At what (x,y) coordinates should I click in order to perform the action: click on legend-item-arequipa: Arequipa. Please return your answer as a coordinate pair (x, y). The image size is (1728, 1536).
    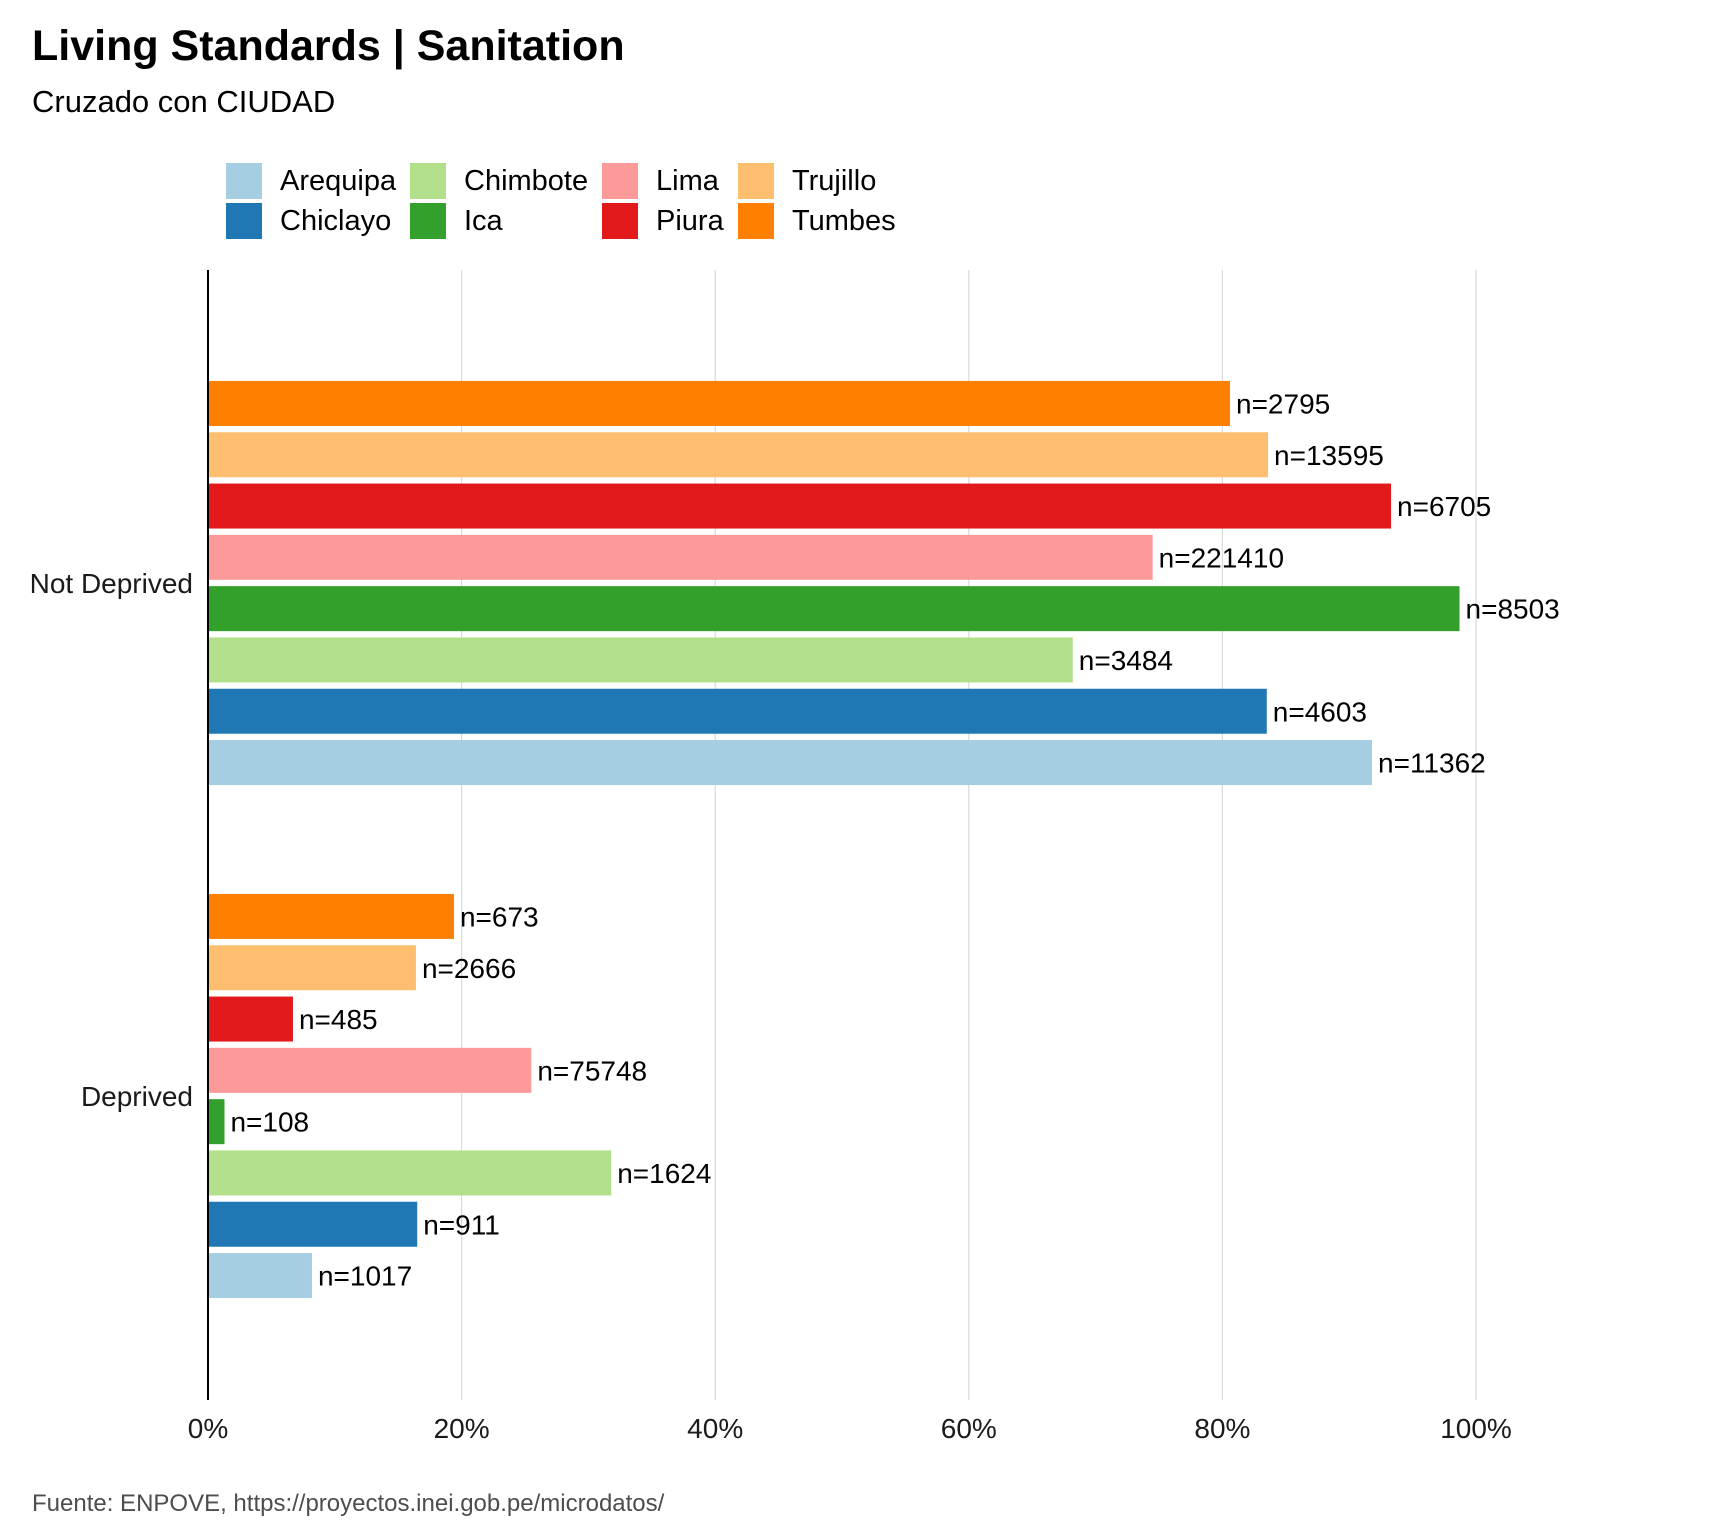
    Looking at the image, I should click on (311, 181).